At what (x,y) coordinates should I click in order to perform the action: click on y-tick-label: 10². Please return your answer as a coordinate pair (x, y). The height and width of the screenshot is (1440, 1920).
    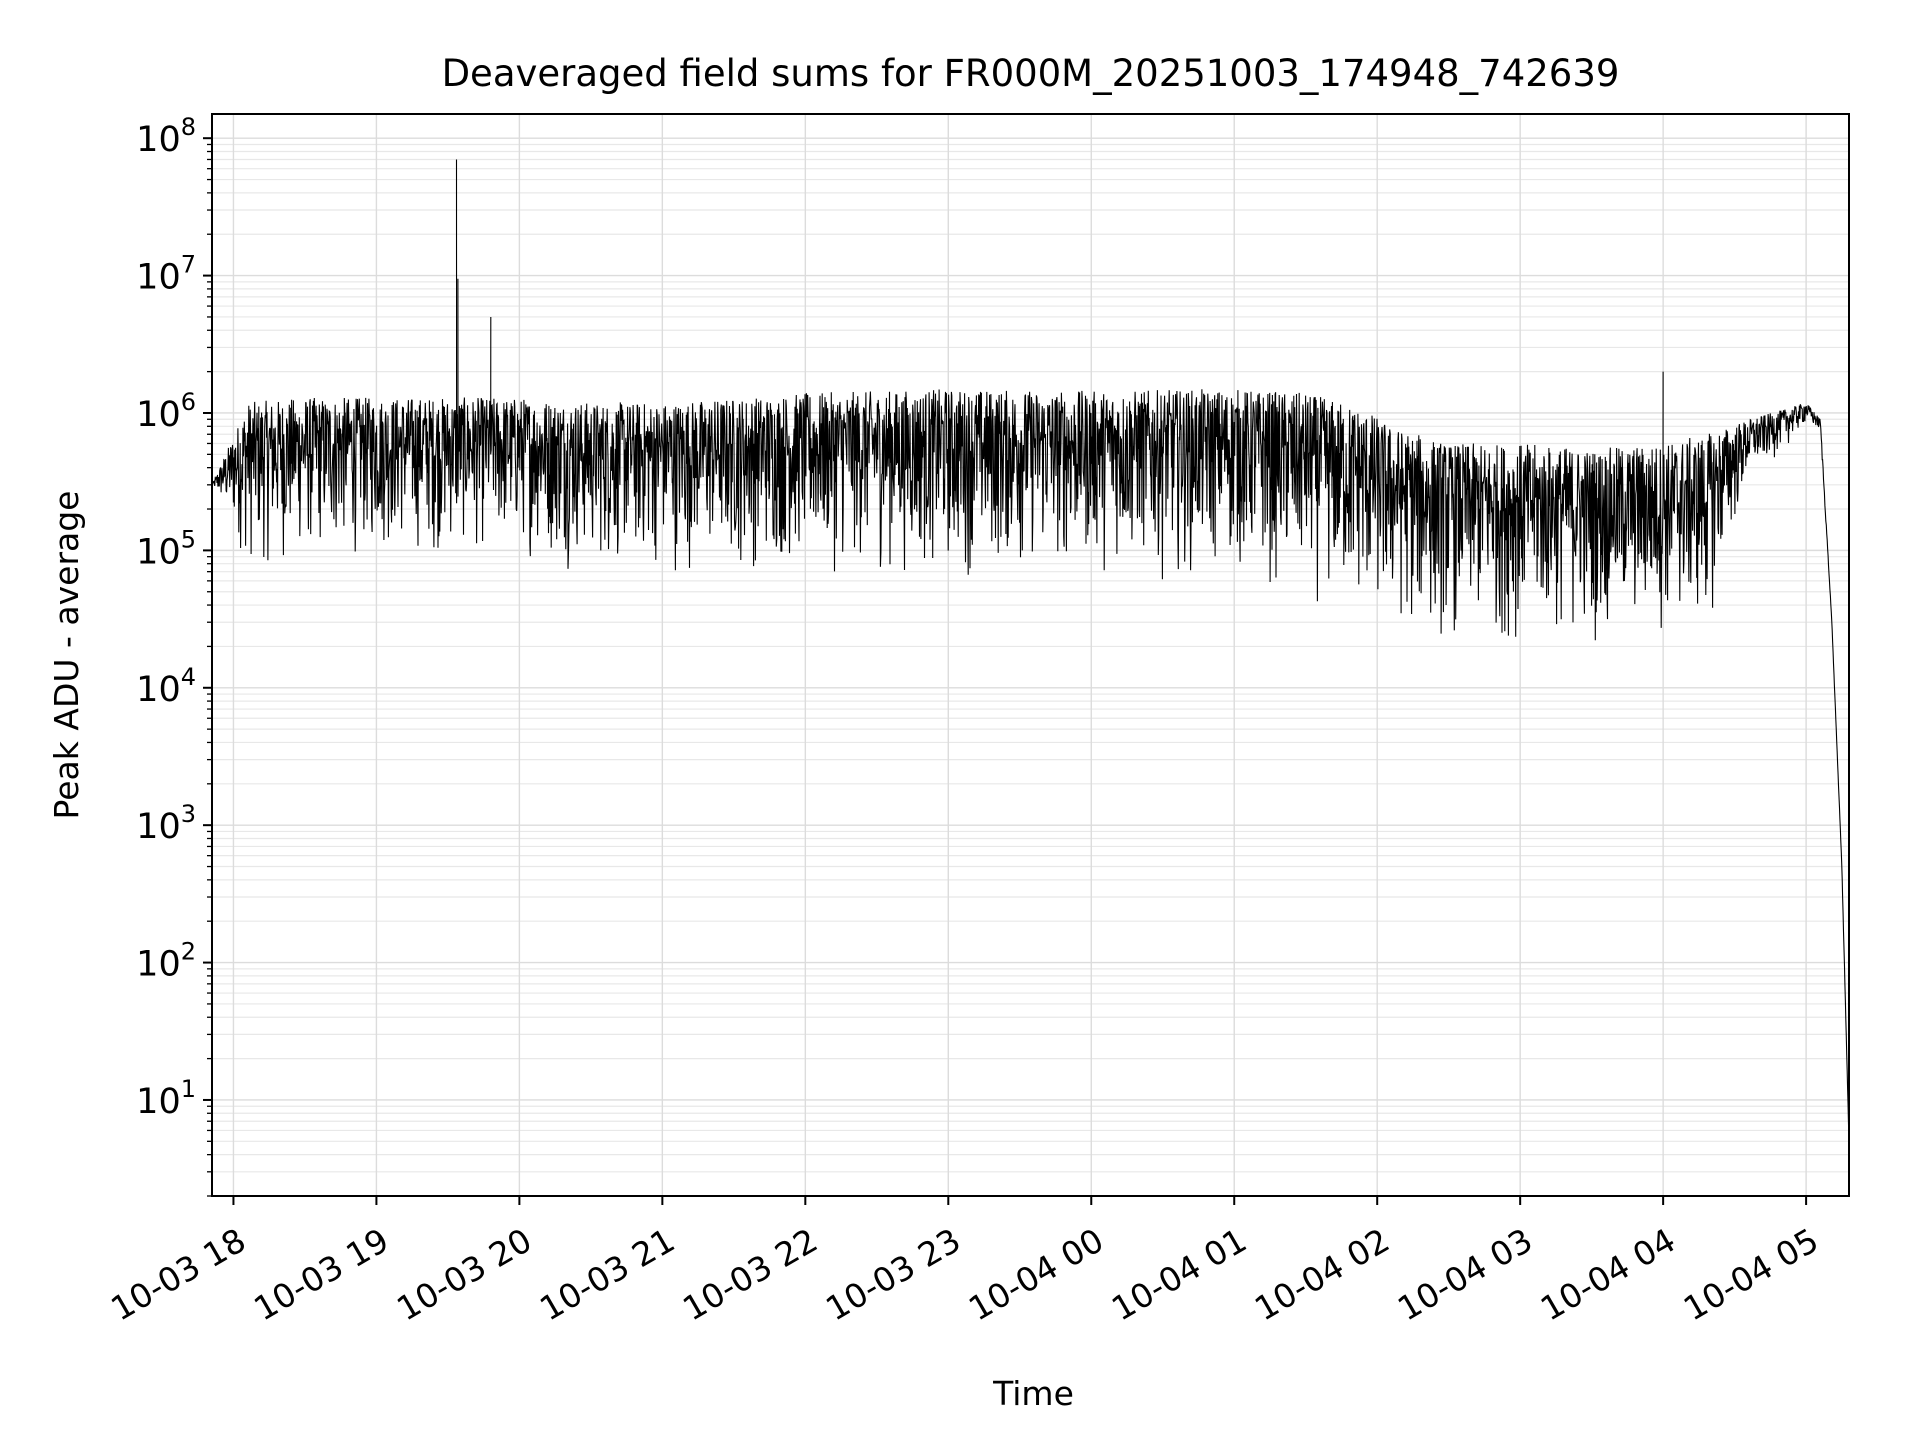
    Looking at the image, I should click on (166, 961).